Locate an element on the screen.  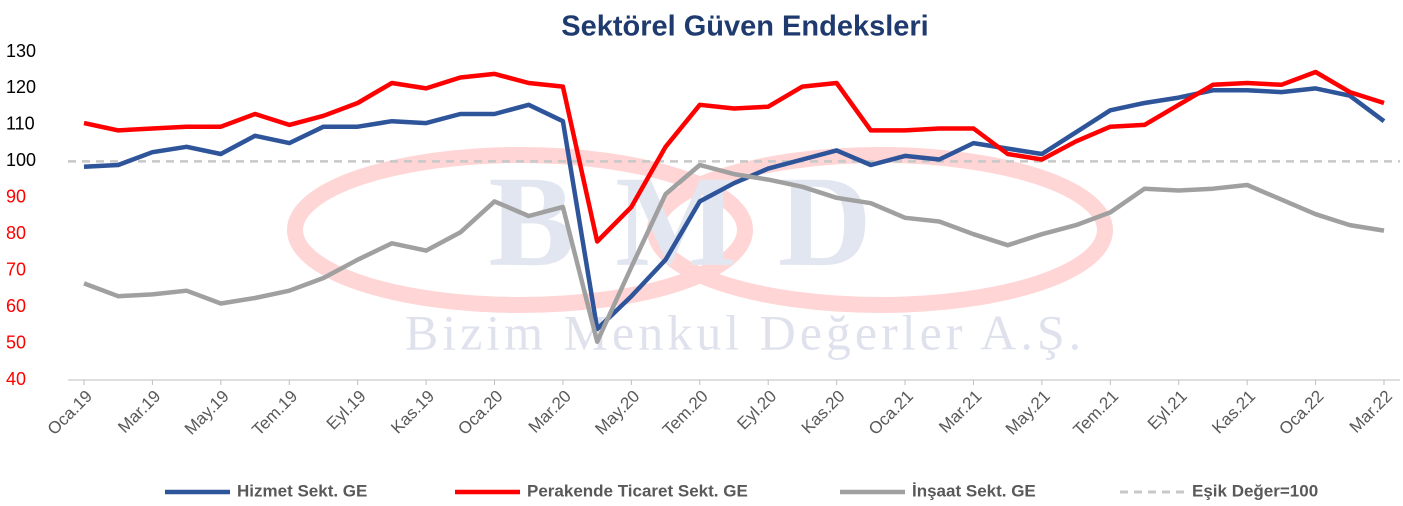
x-tick-label: May.19 is located at coordinates (207, 413).